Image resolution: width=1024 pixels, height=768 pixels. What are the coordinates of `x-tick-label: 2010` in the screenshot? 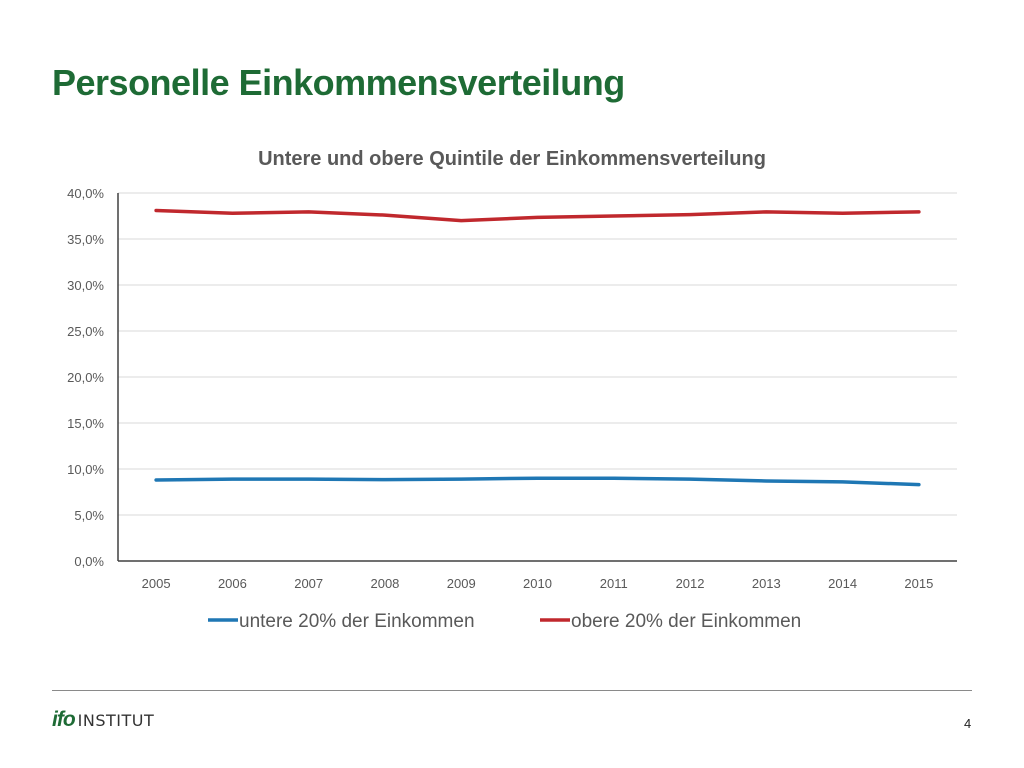 It's located at (537, 583).